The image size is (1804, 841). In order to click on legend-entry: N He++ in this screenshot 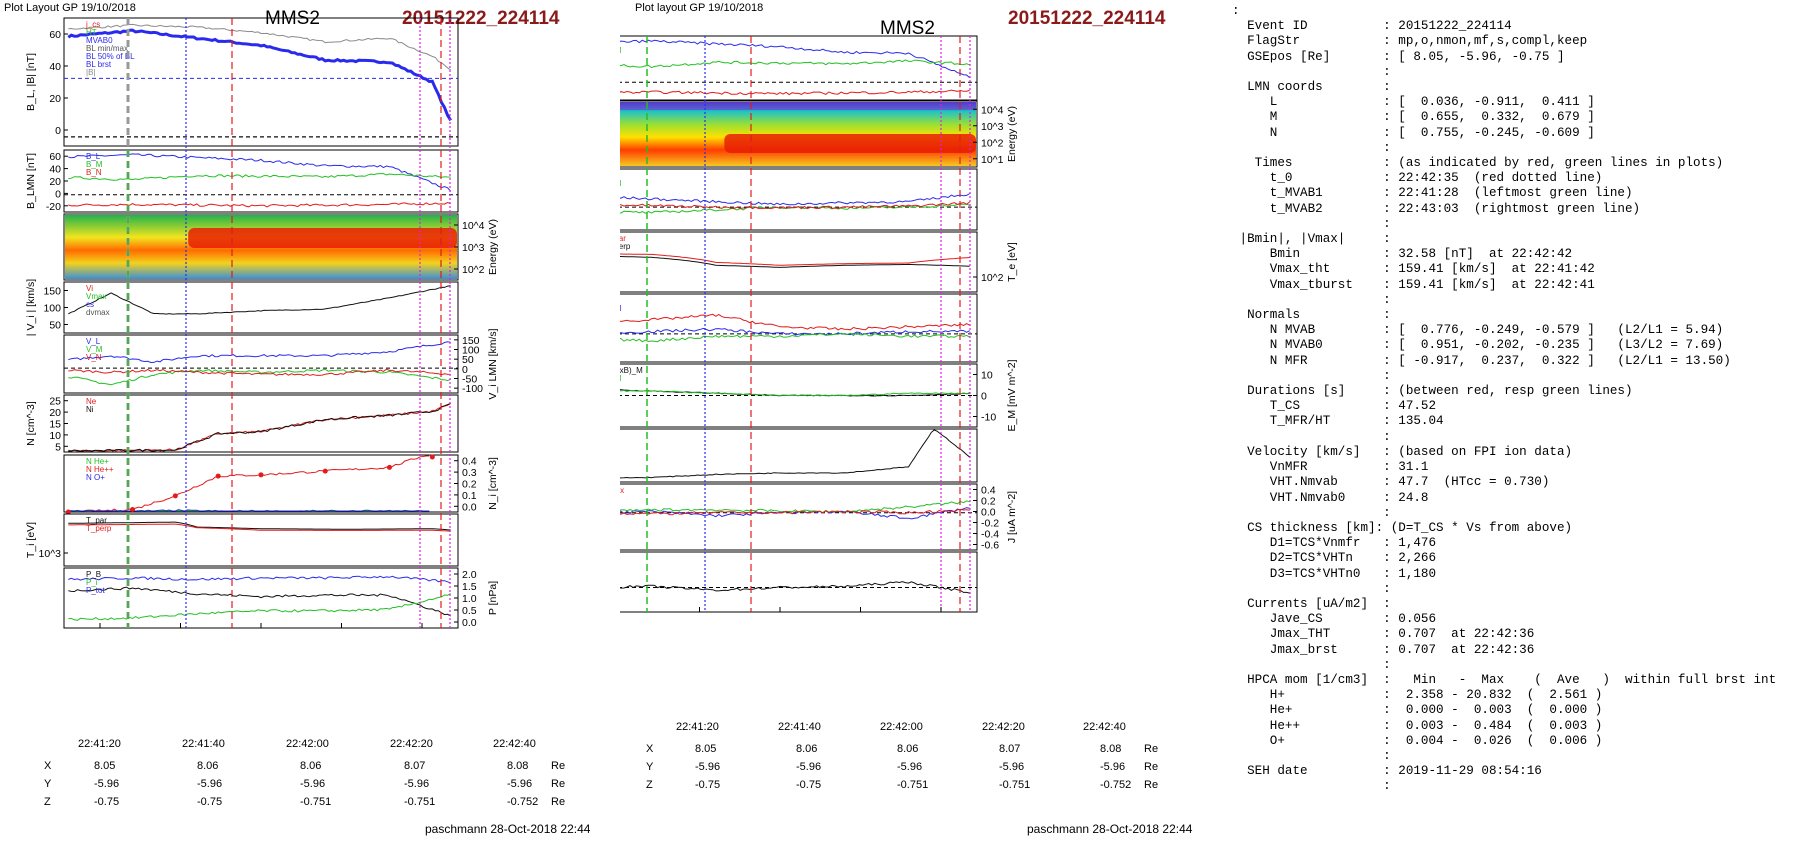, I will do `click(100, 469)`.